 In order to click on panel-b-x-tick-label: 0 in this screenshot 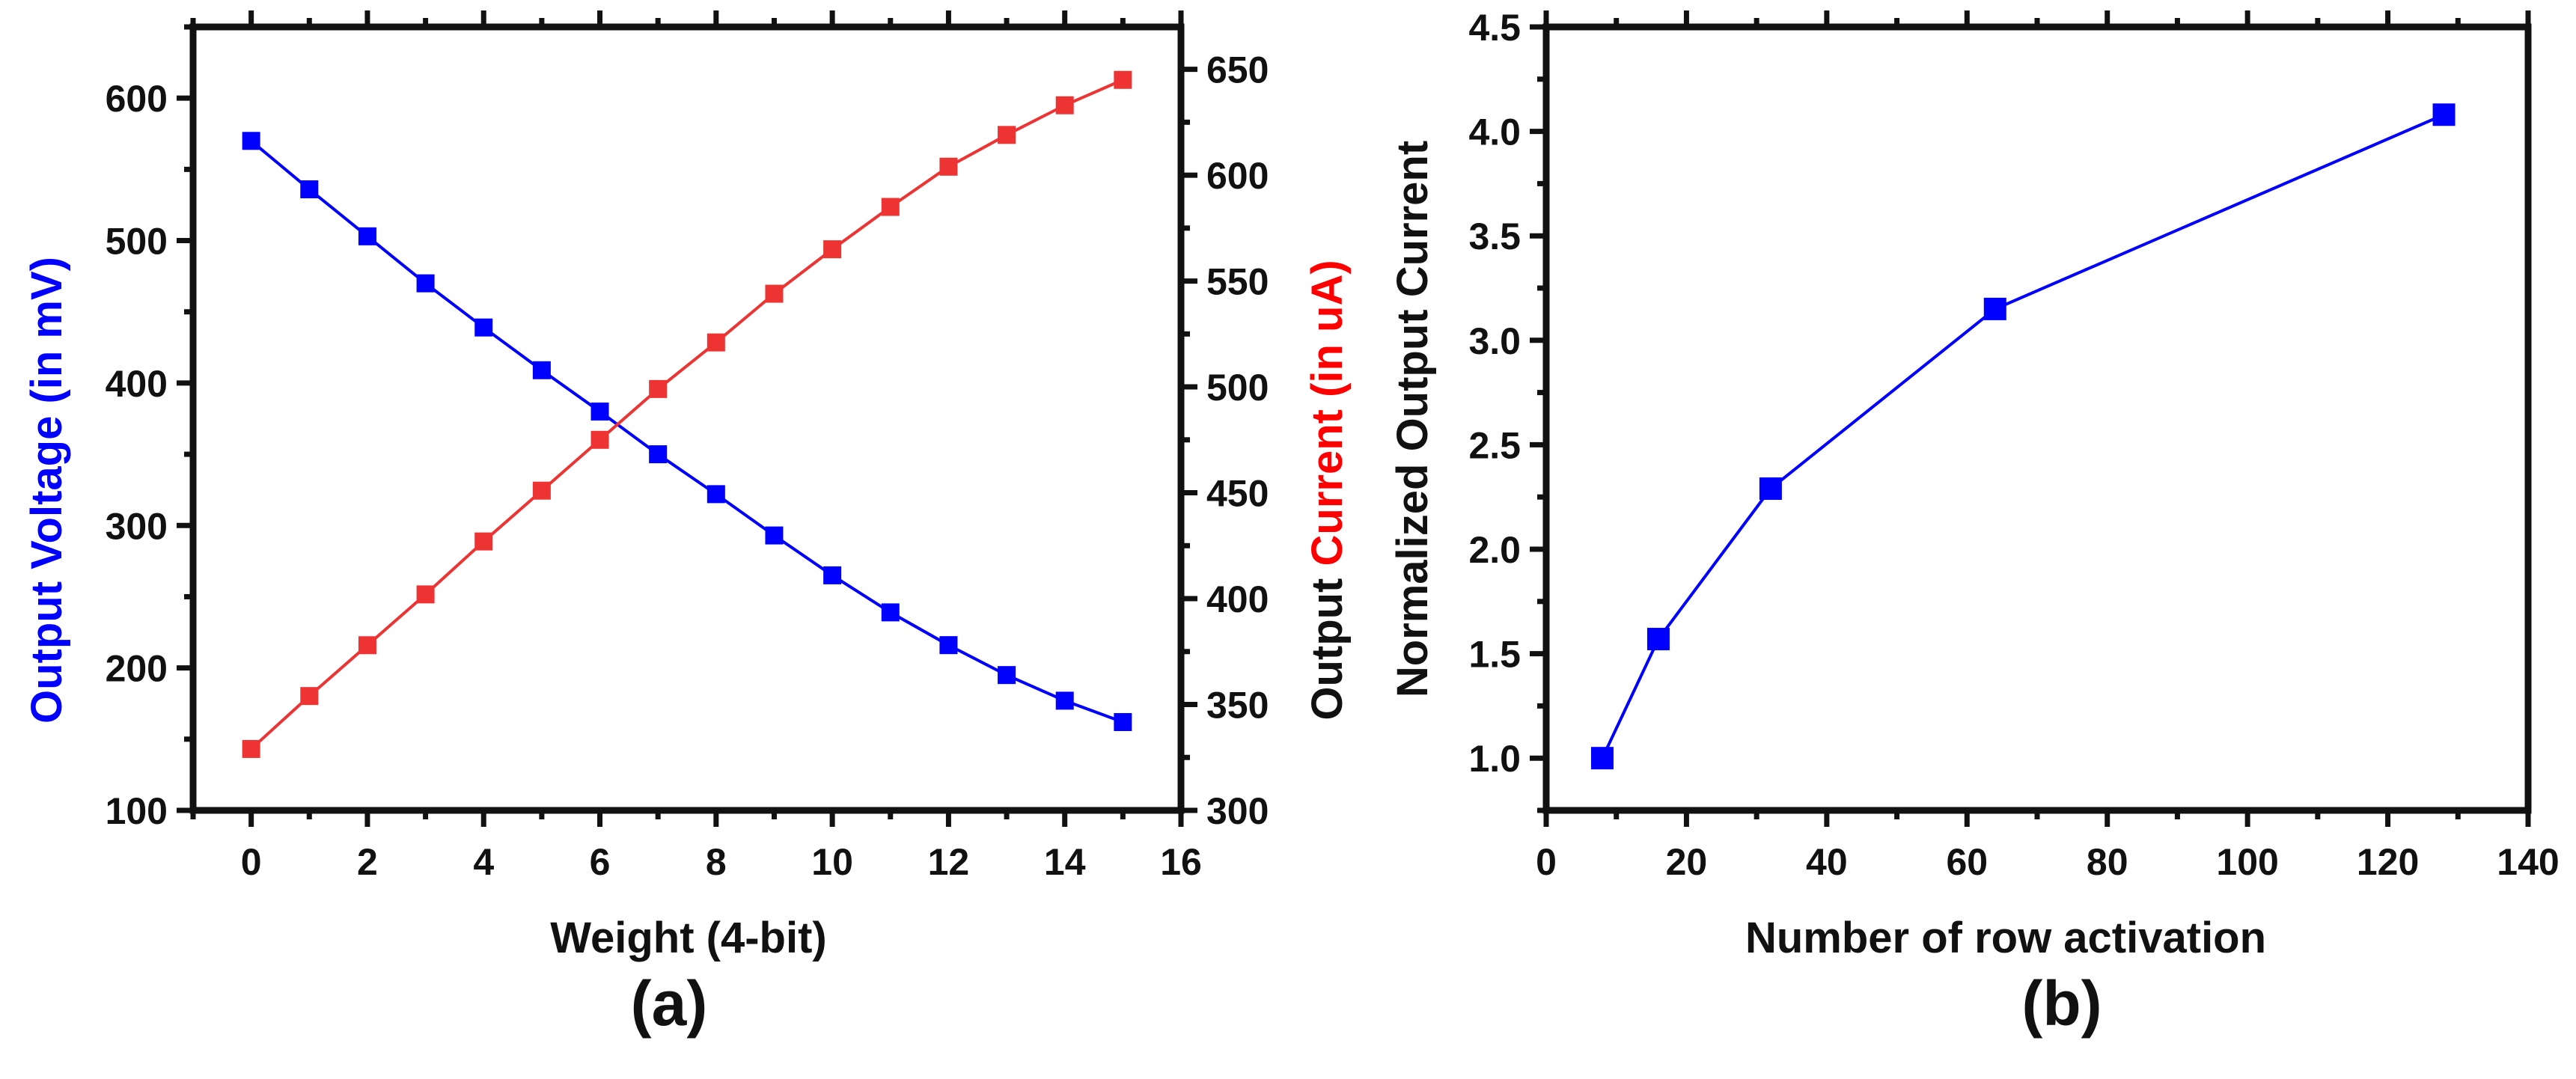, I will do `click(1546, 862)`.